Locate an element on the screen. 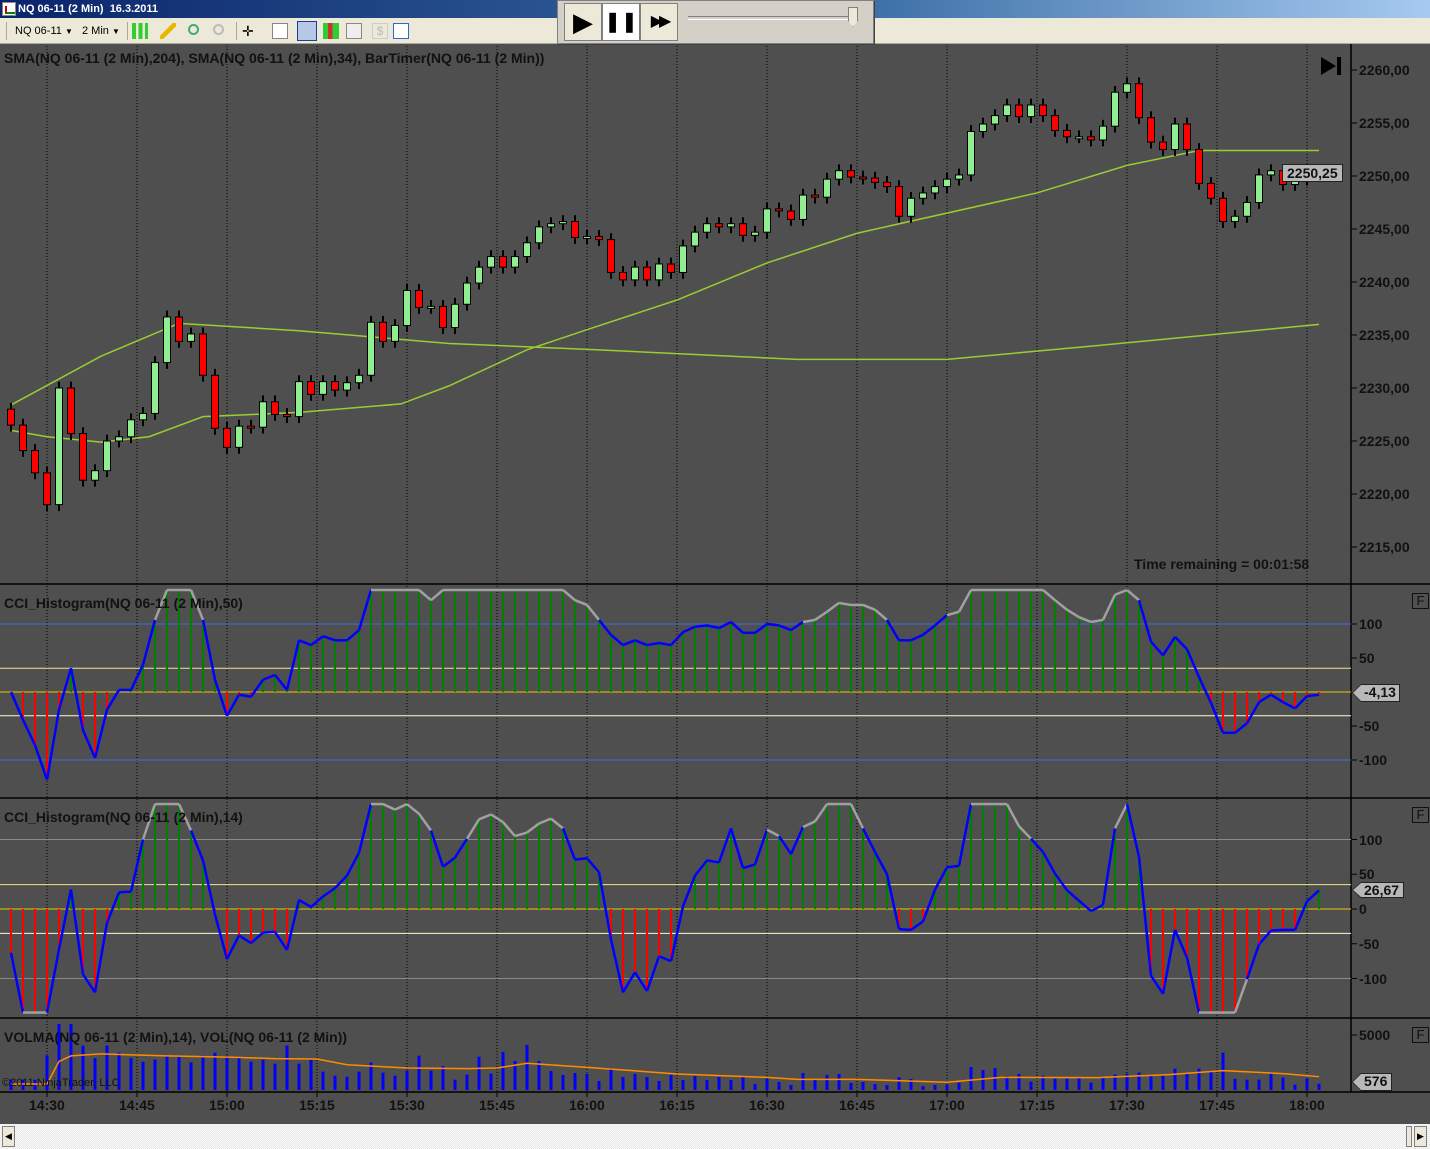 The height and width of the screenshot is (1149, 1430). zoom-in-icon is located at coordinates (193, 29).